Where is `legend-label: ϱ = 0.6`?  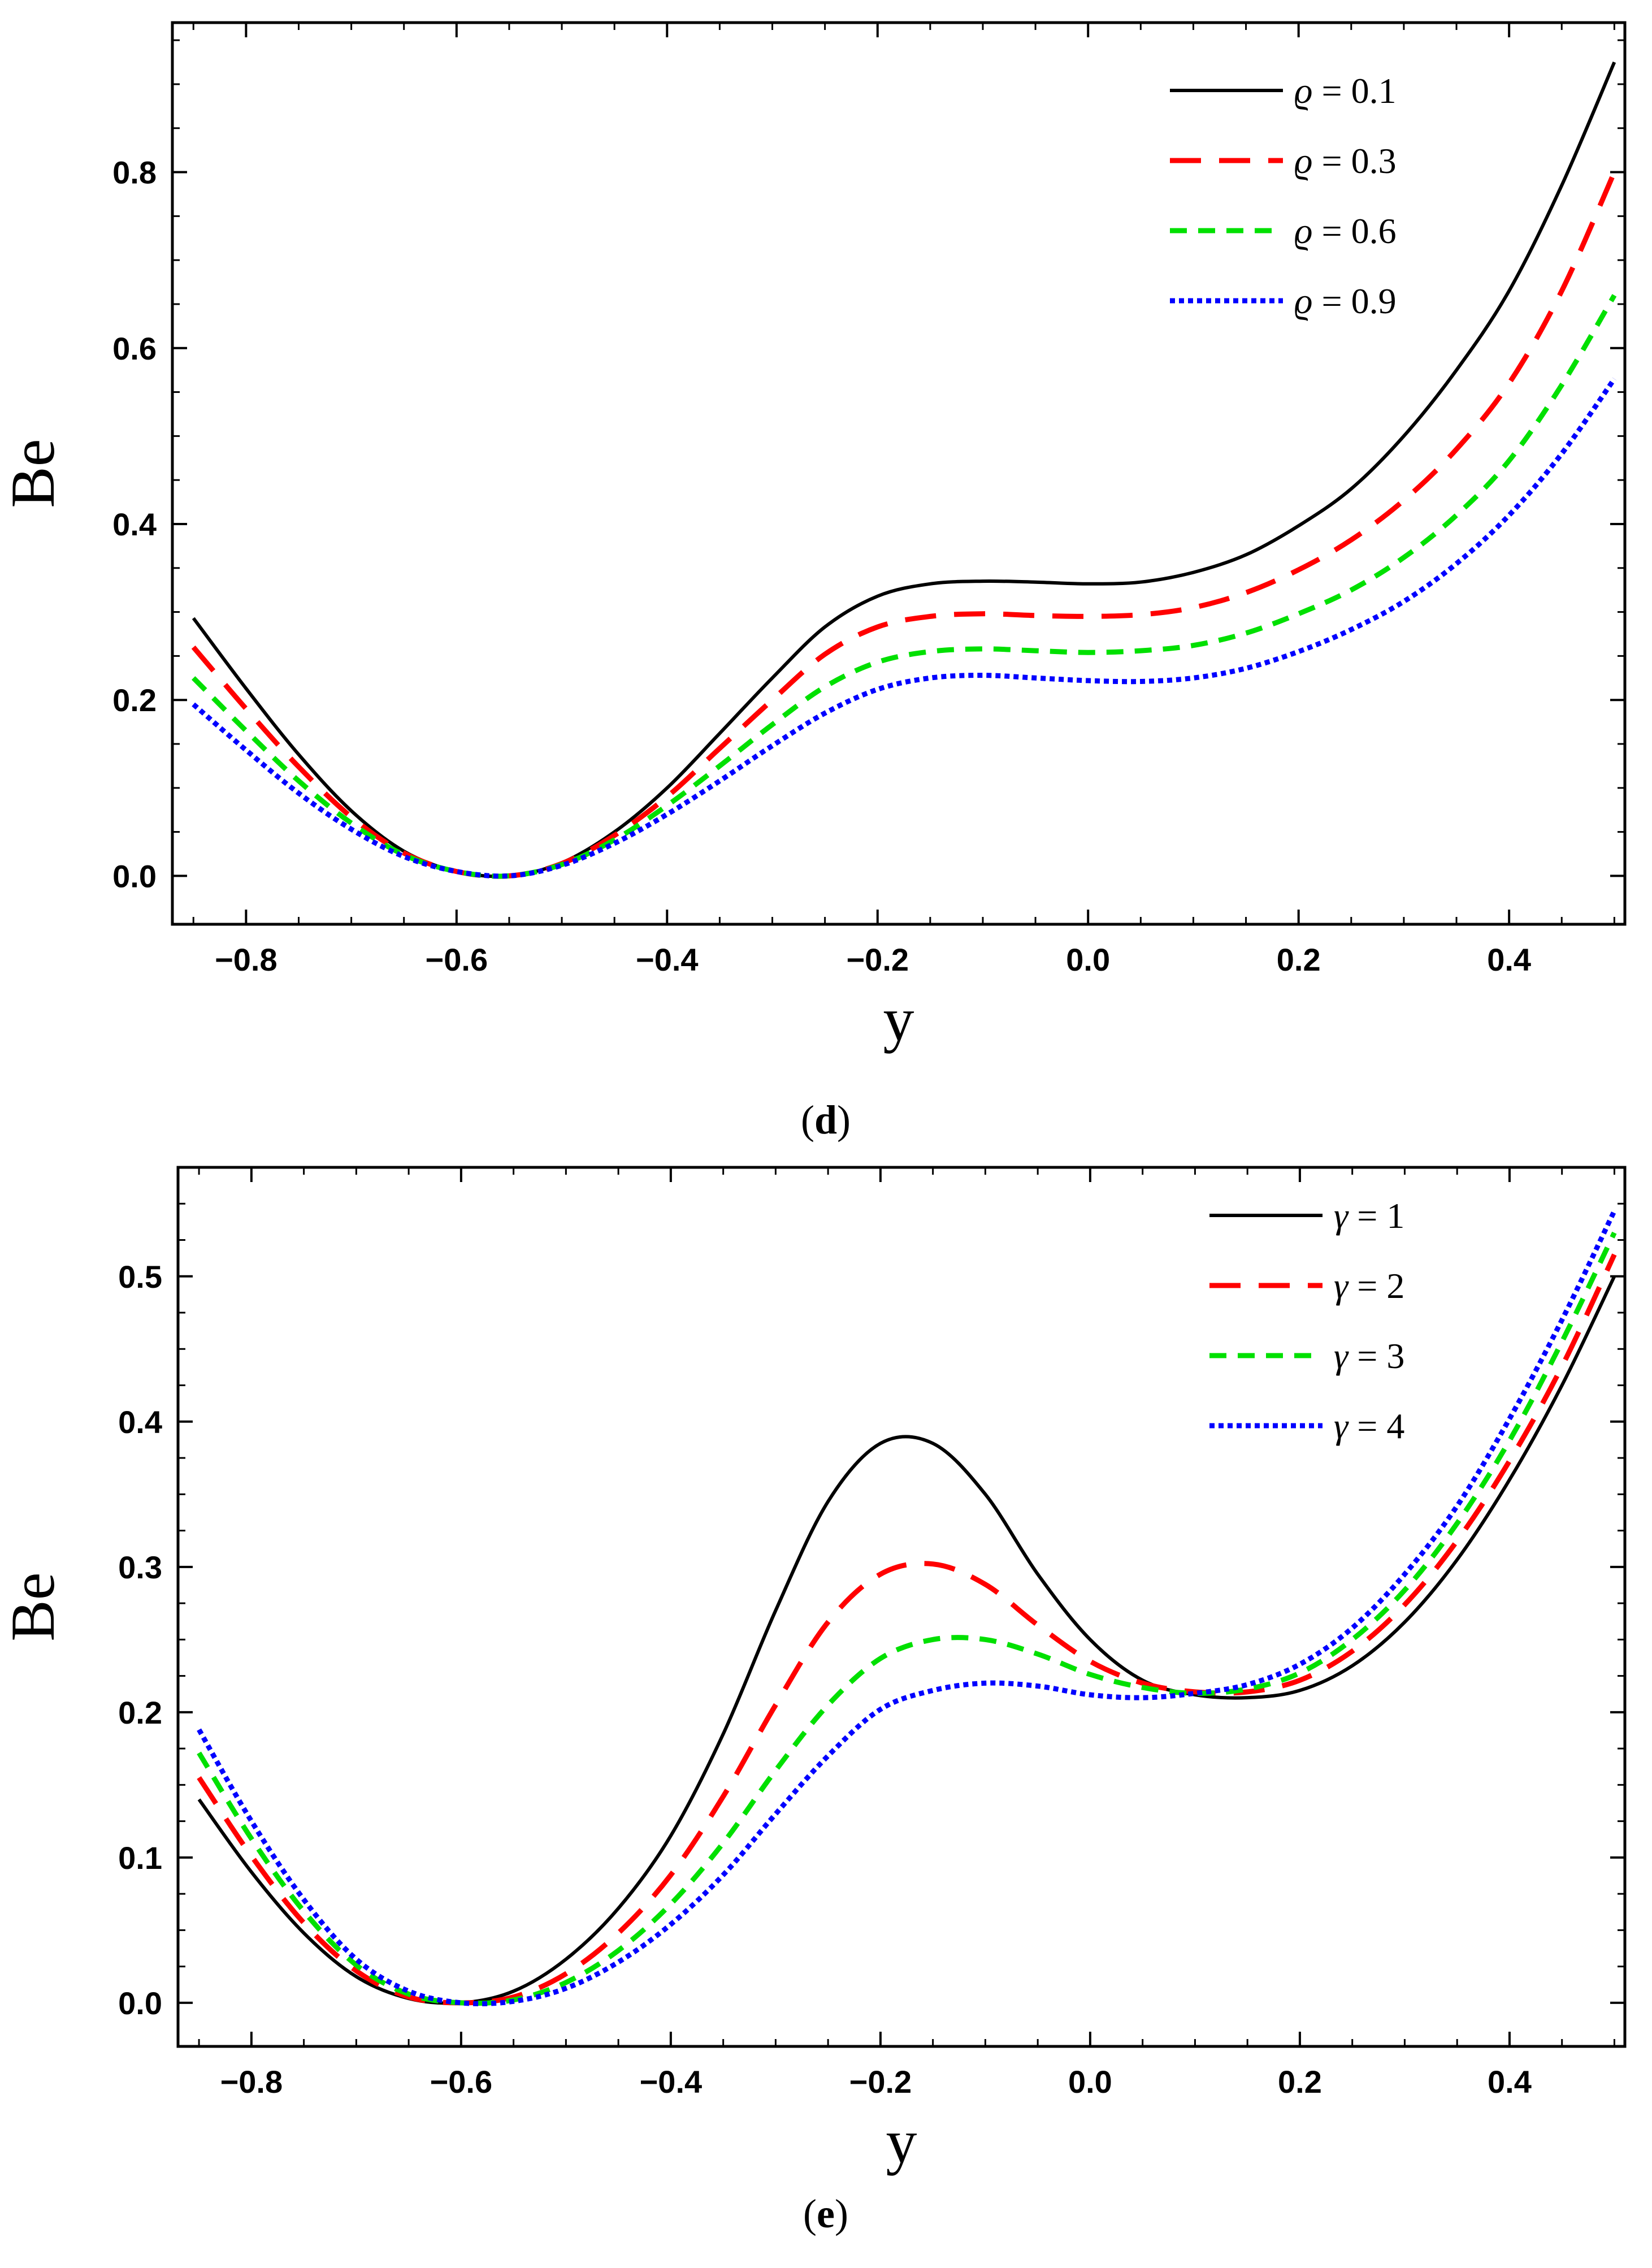
legend-label: ϱ = 0.6 is located at coordinates (1345, 231).